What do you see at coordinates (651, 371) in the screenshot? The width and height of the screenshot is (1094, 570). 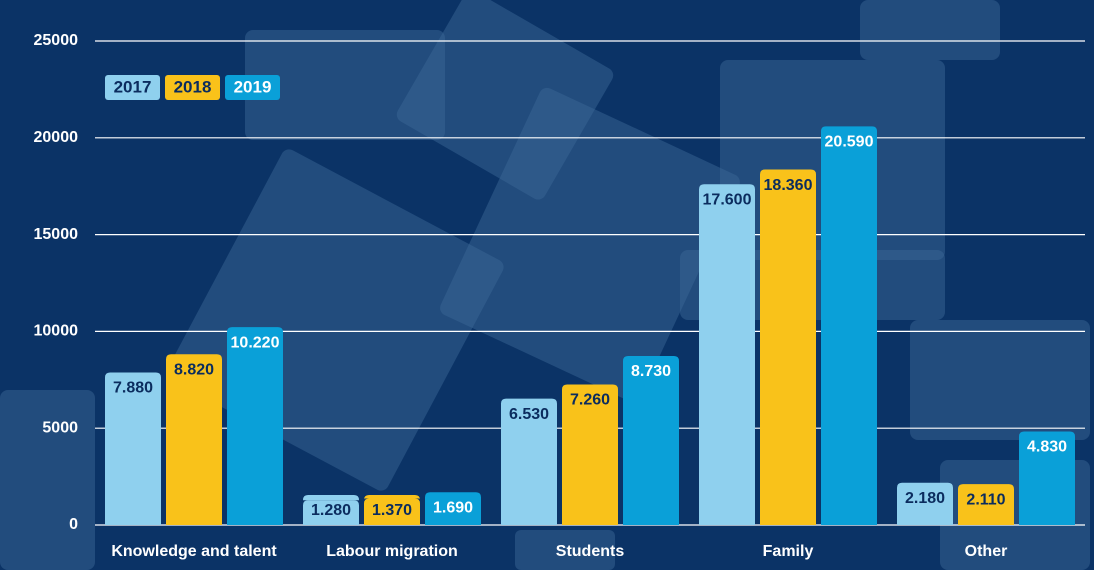 I see `value-label: 8.730` at bounding box center [651, 371].